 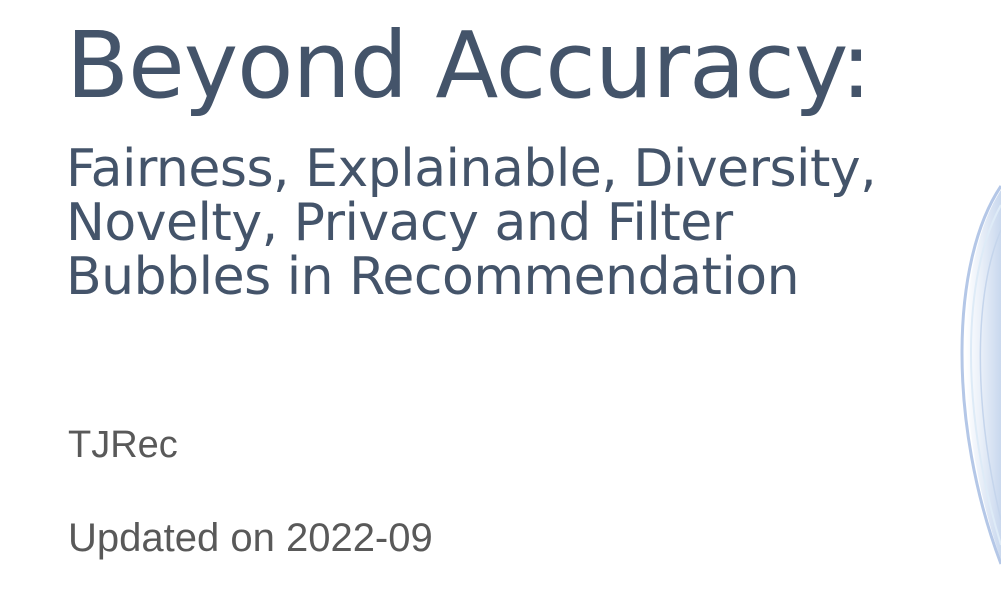 I want to click on updated-date: Updated on 2022-09, so click(x=250, y=538).